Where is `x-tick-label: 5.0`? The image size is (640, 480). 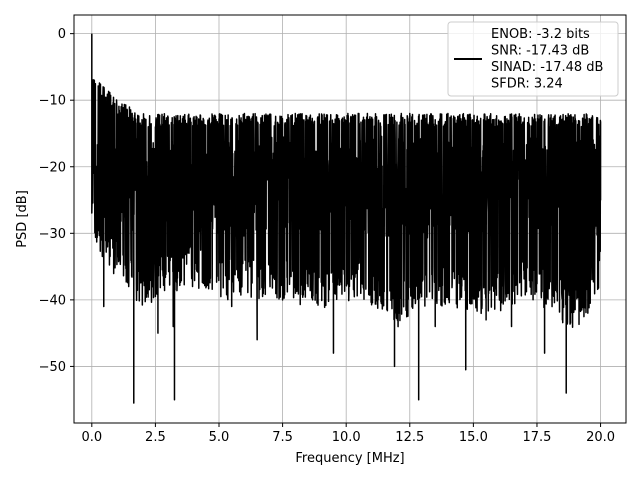
x-tick-label: 5.0 is located at coordinates (219, 437).